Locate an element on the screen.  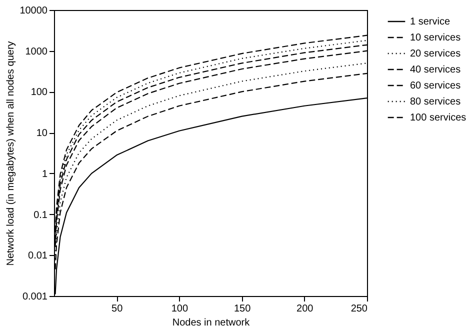
y-axis-title: Network load (in megabytes) when all nodes query is located at coordinates (11, 153).